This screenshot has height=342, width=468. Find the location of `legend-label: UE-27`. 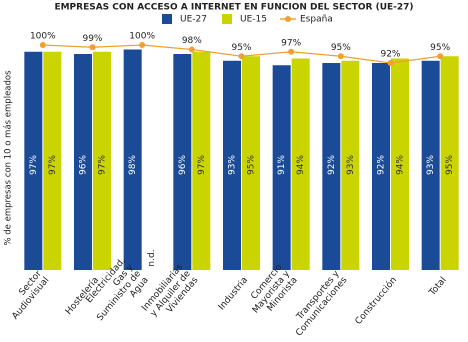

legend-label: UE-27 is located at coordinates (193, 20).